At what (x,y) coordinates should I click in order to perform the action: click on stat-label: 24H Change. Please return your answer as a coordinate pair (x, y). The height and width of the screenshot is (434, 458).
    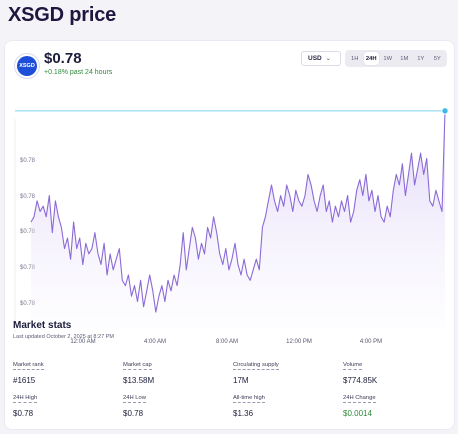
    Looking at the image, I should click on (359, 399).